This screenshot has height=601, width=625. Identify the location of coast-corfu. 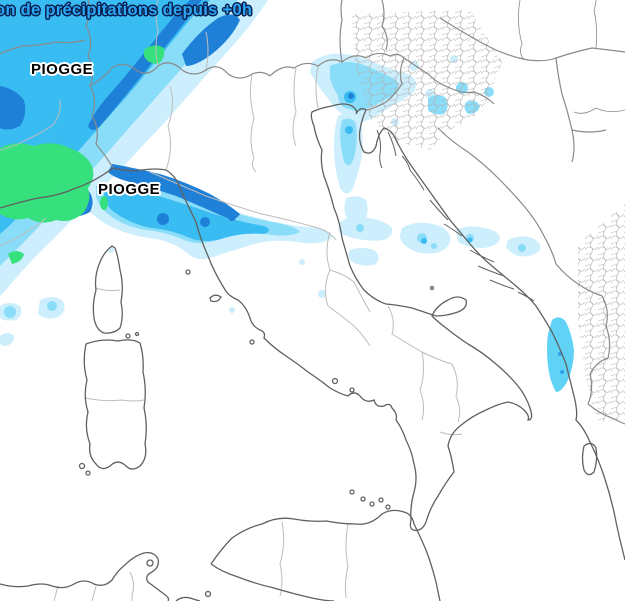
(589, 459).